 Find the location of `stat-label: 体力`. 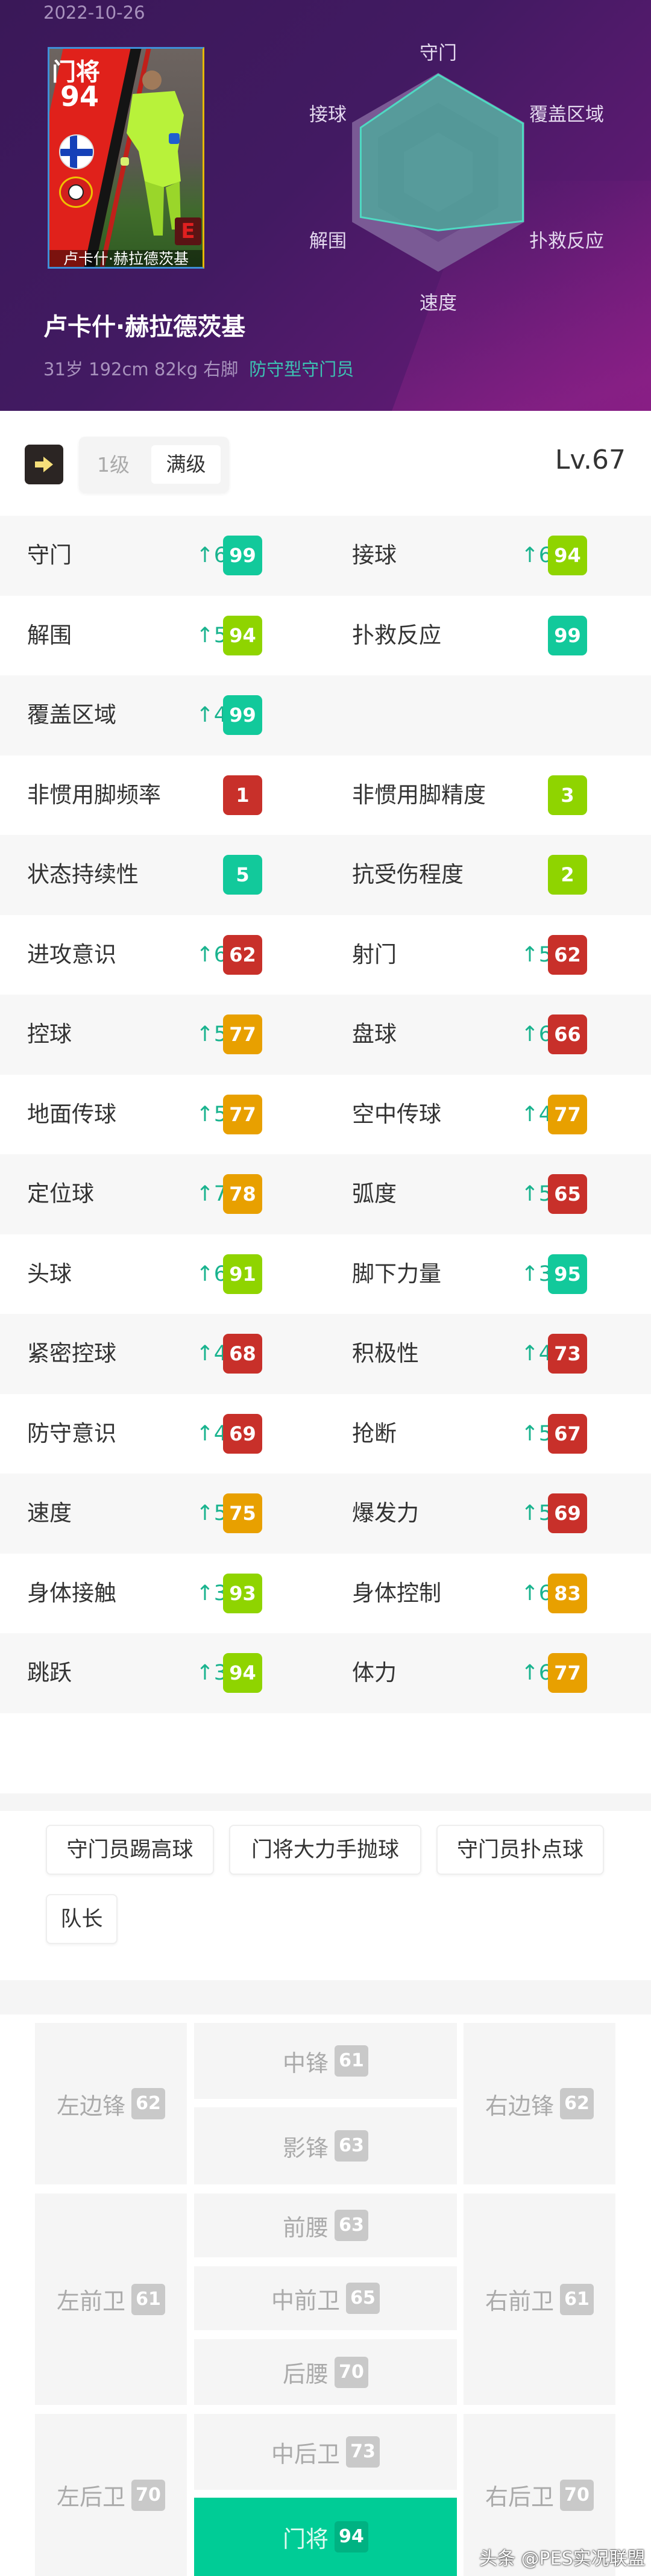

stat-label: 体力 is located at coordinates (374, 1673).